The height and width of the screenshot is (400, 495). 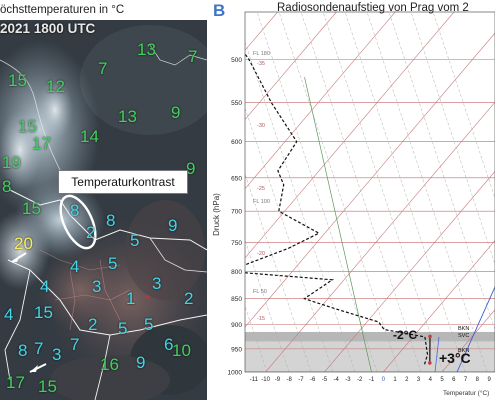 What do you see at coordinates (372, 380) in the screenshot?
I see `temperature-tick-label: -1` at bounding box center [372, 380].